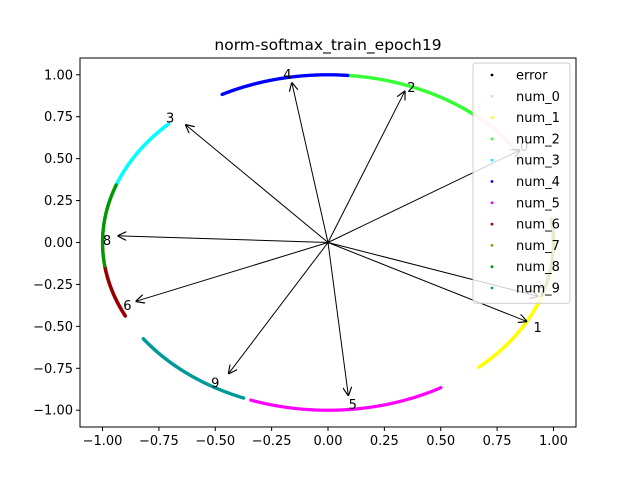 The image size is (640, 480). Describe the element at coordinates (411, 88) in the screenshot. I see `arrow-label-2: 2` at that location.